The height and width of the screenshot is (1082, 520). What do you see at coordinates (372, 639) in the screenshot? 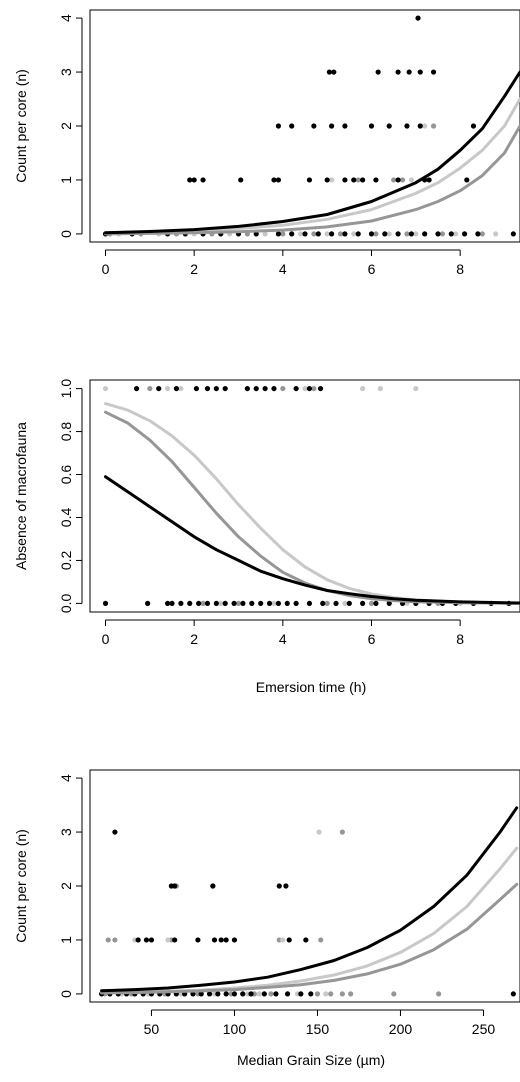
I see `x-tick-label: 6` at bounding box center [372, 639].